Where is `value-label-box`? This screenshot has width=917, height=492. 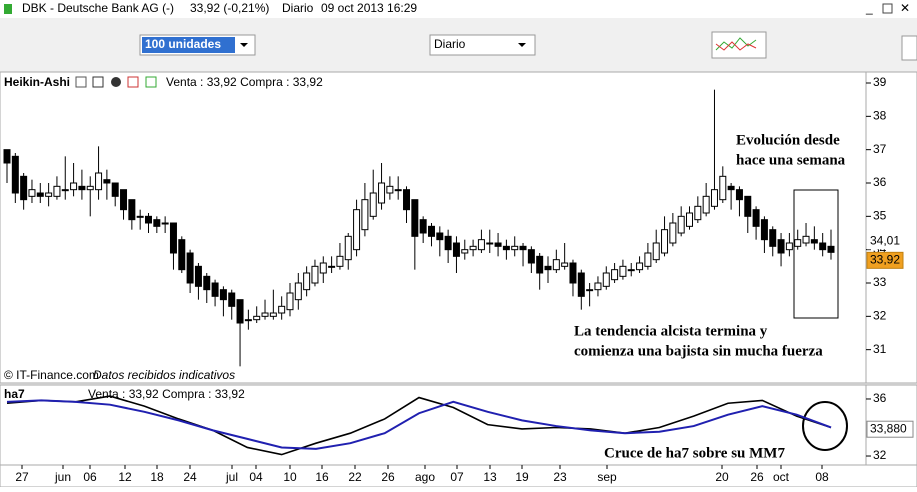
value-label-box is located at coordinates (890, 429).